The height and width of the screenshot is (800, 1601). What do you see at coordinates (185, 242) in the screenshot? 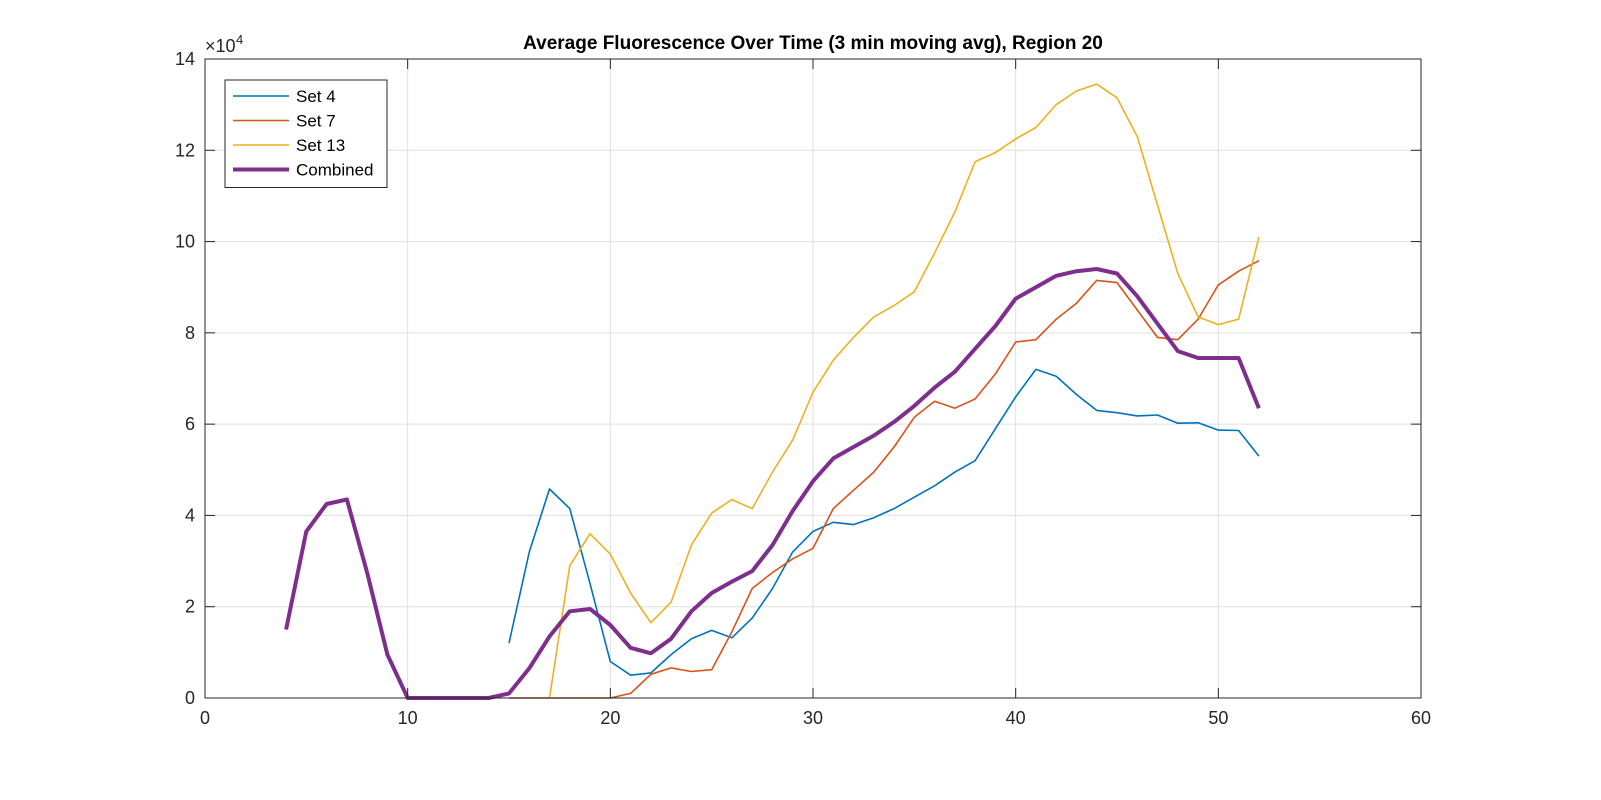
I see `y-tick-label-5: 10` at bounding box center [185, 242].